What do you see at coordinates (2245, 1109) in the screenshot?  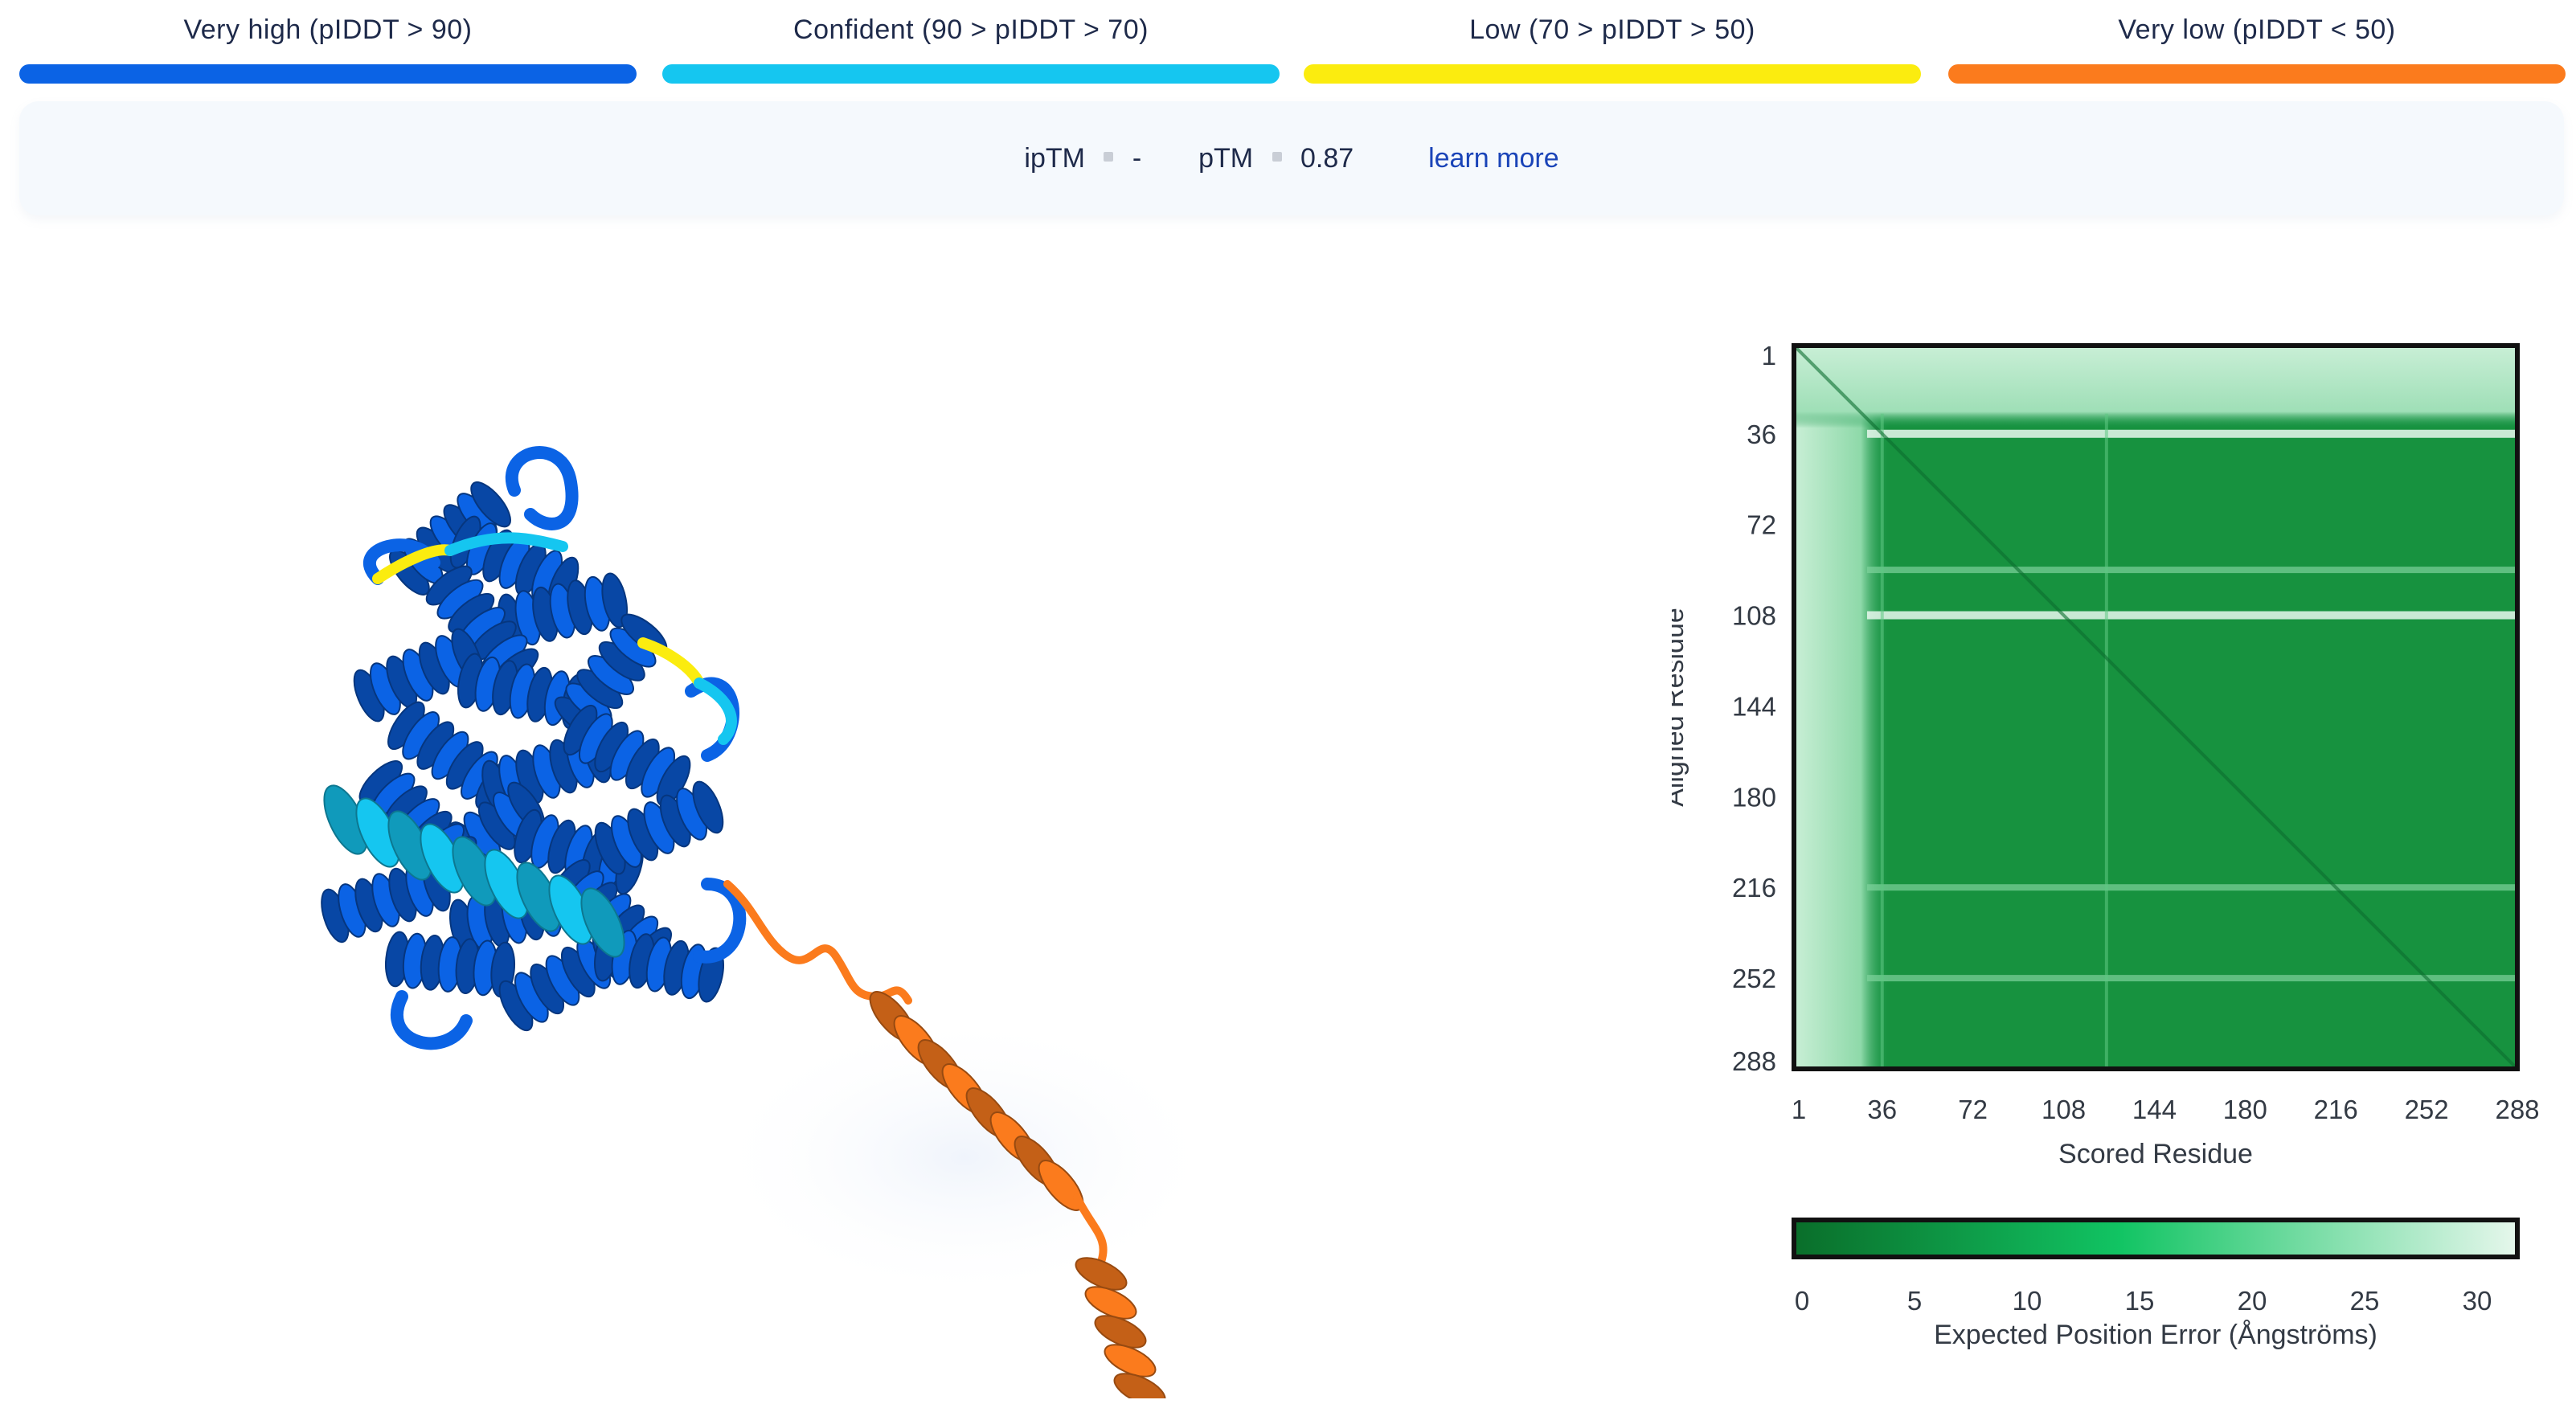 I see `x-tick-label: 180` at bounding box center [2245, 1109].